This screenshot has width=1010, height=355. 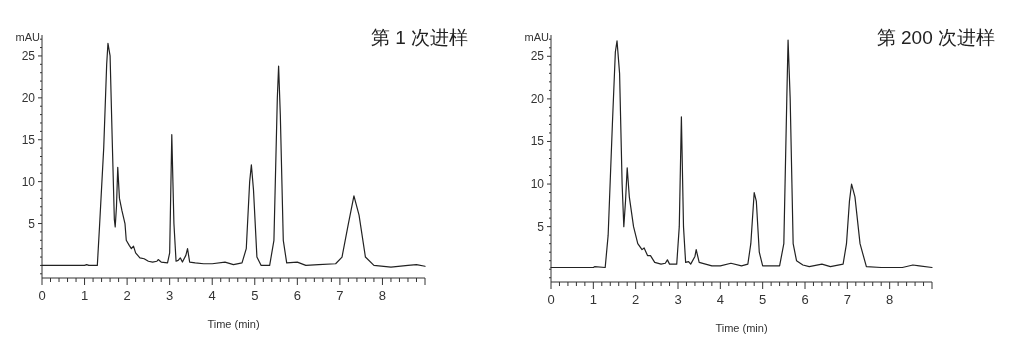 I want to click on chart-title: 第 200 次进样, so click(x=935, y=37).